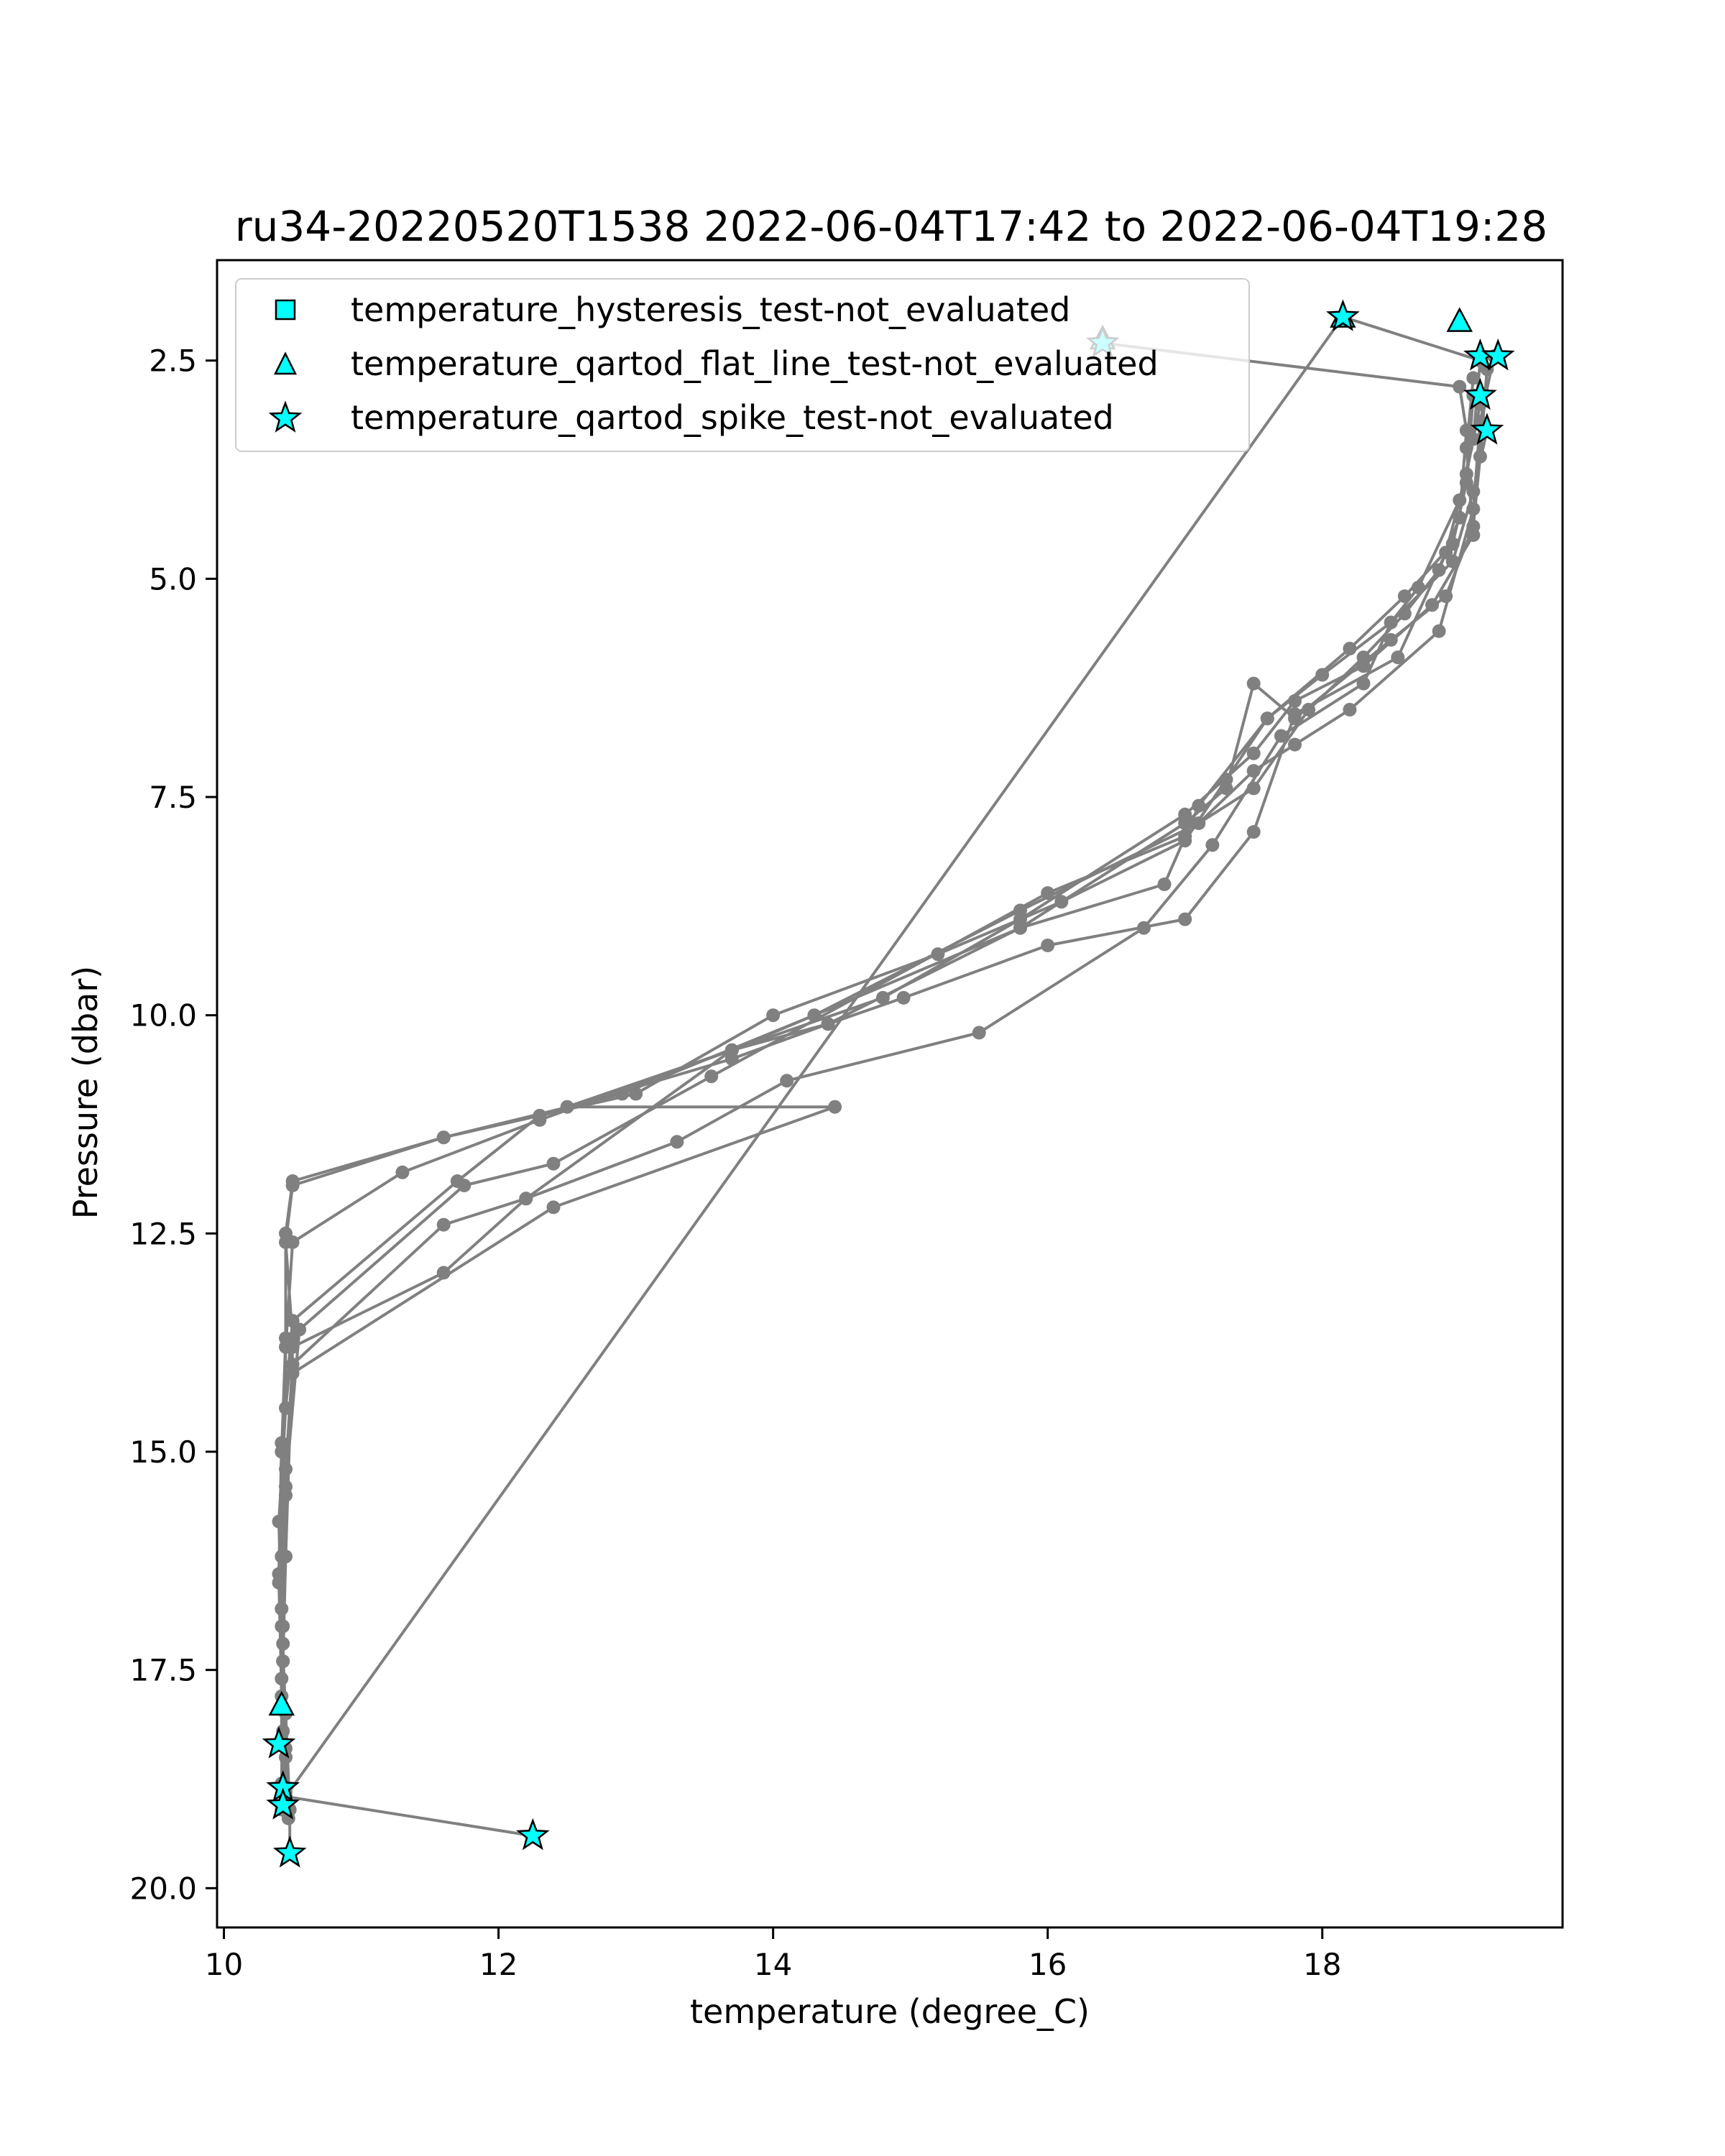  What do you see at coordinates (173, 1125) in the screenshot?
I see `y-axis: 2.5 5.0 7.5 10.0 12.5 15.0 17.5 20.0` at bounding box center [173, 1125].